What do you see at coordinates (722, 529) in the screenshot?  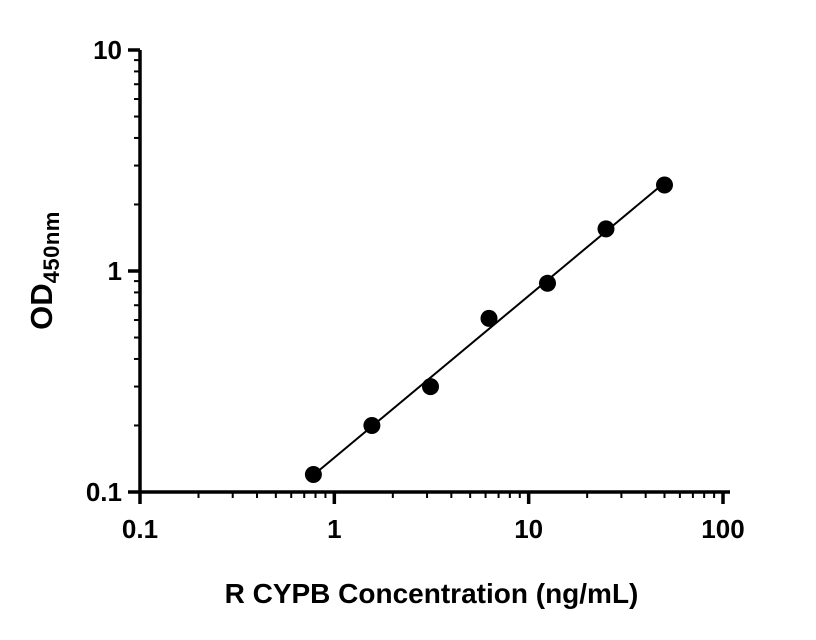 I see `x-tick-label: 100` at bounding box center [722, 529].